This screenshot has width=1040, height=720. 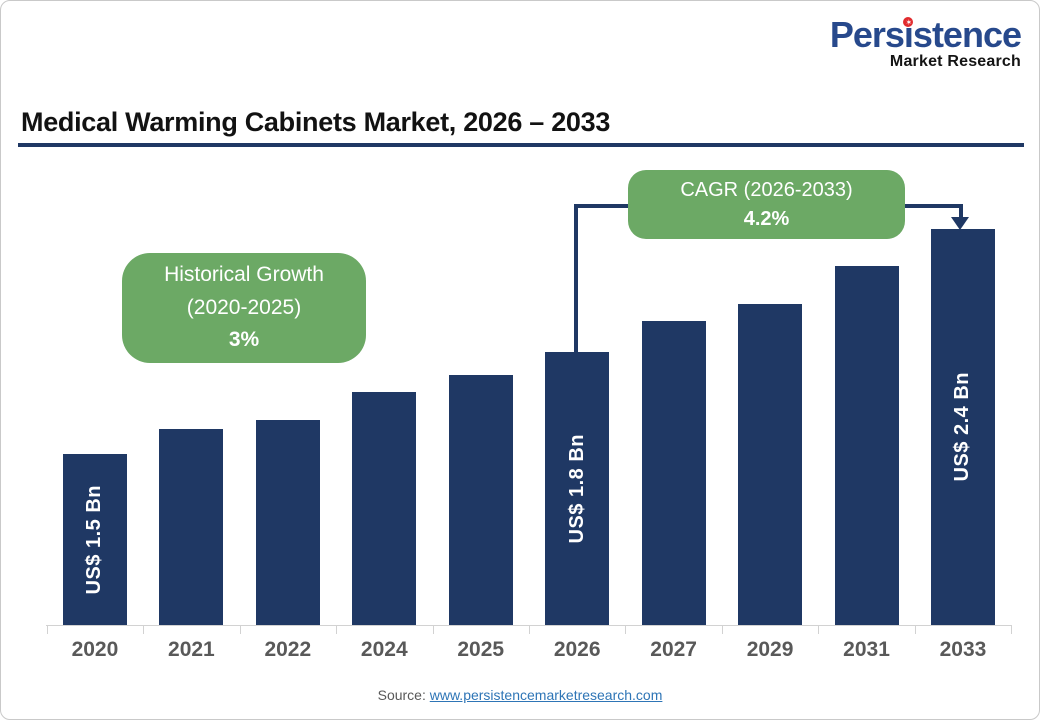 I want to click on x-axis-label-2025: 2025, so click(x=481, y=649).